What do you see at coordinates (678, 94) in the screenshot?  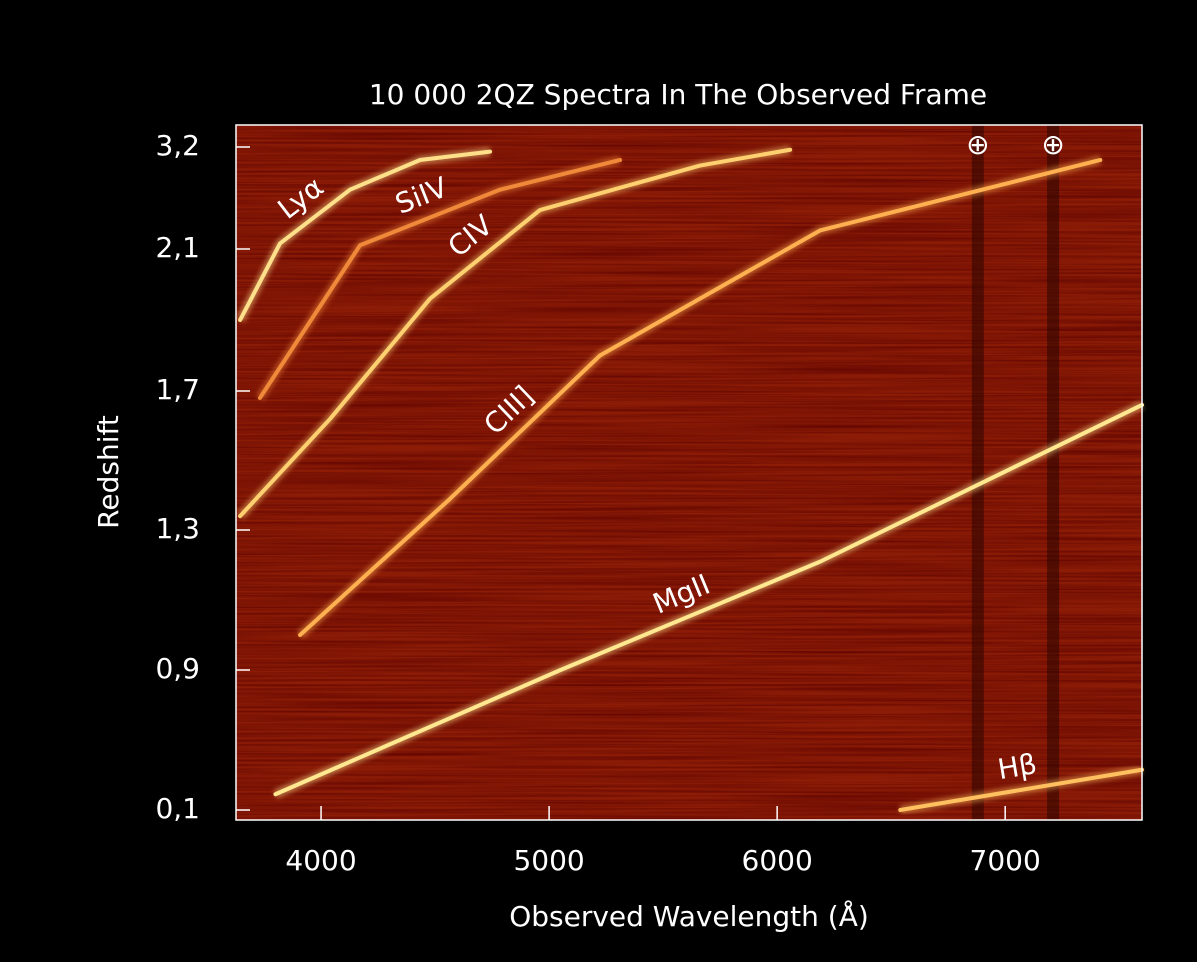 I see `chart-title: 10 000 2QZ Spectra In The Observed Frame` at bounding box center [678, 94].